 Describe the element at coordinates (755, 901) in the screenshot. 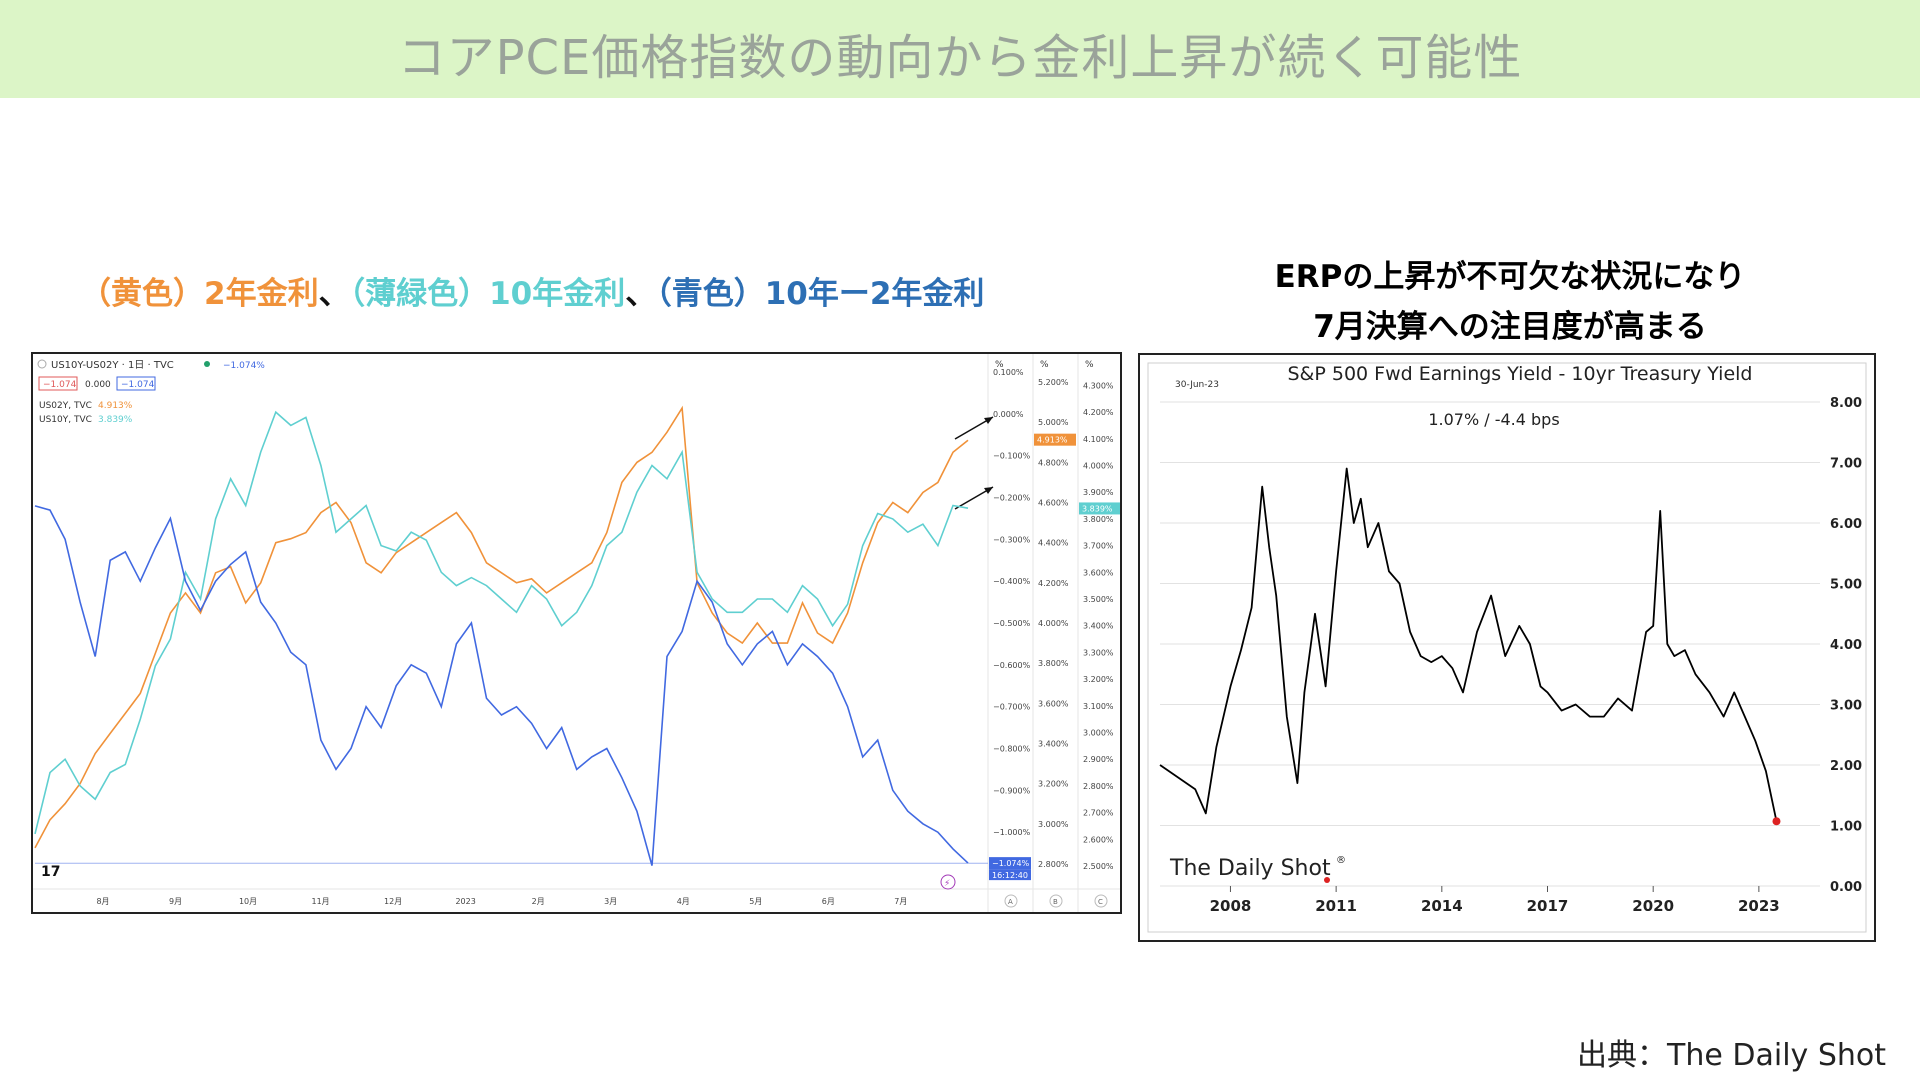

I see `x-tick-label: 5月` at that location.